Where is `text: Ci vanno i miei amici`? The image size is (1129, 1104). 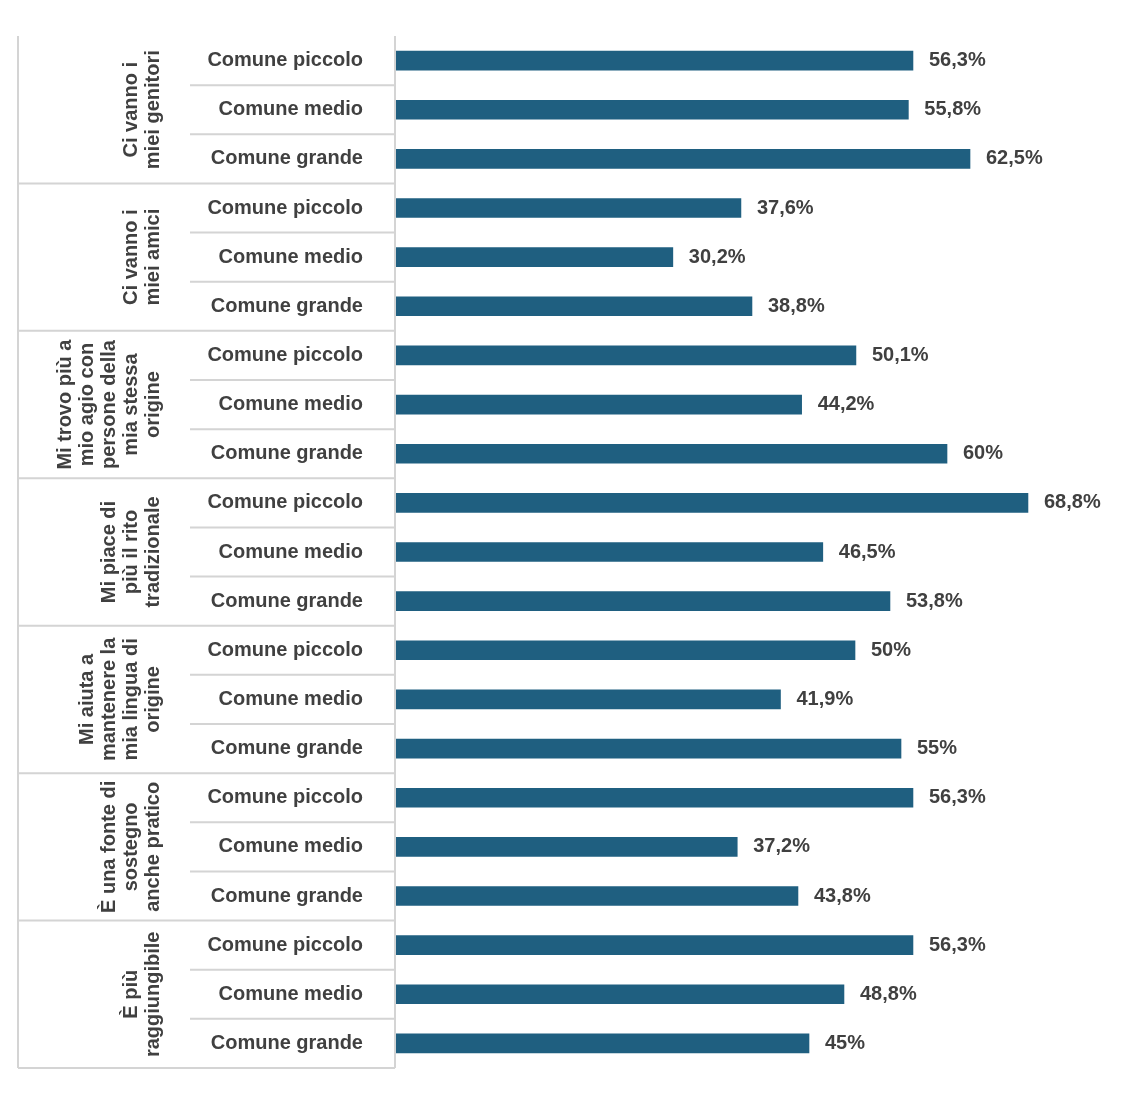 text: Ci vanno i miei amici is located at coordinates (140, 257).